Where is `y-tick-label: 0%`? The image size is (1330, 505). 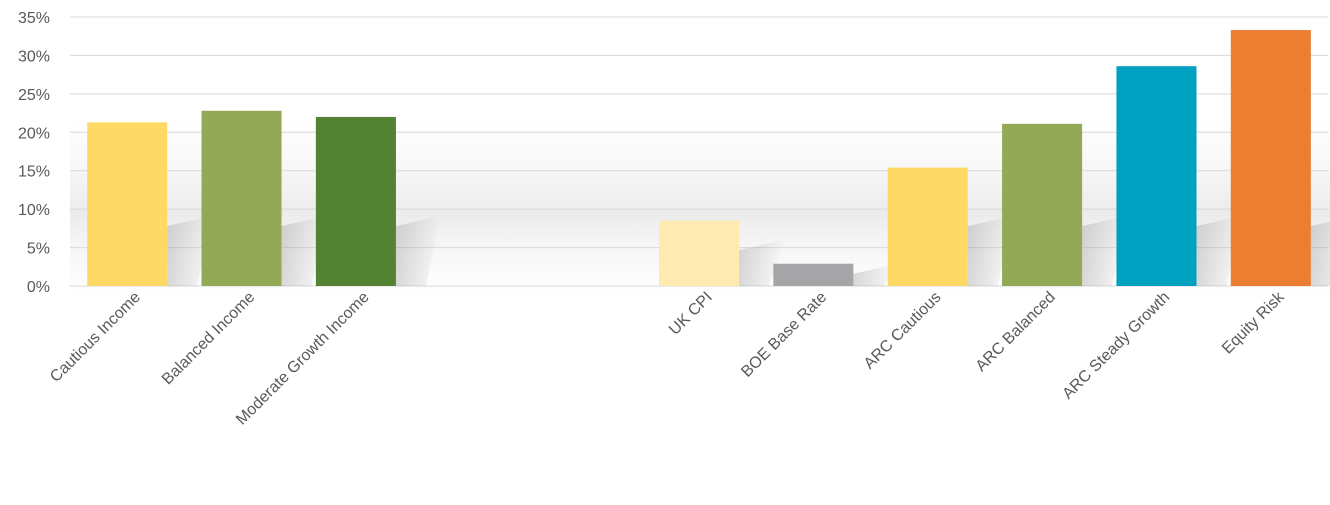
y-tick-label: 0% is located at coordinates (38, 287).